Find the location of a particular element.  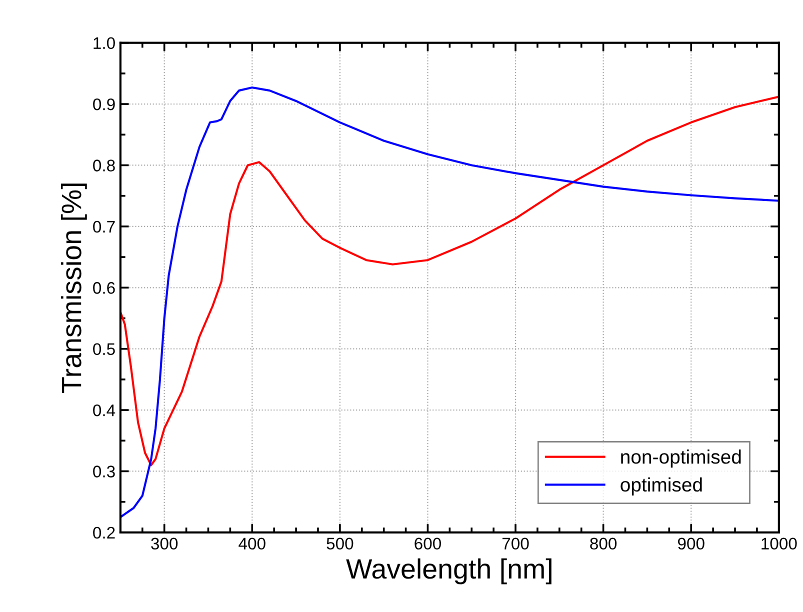

x-tick-label: 600 is located at coordinates (427, 544).